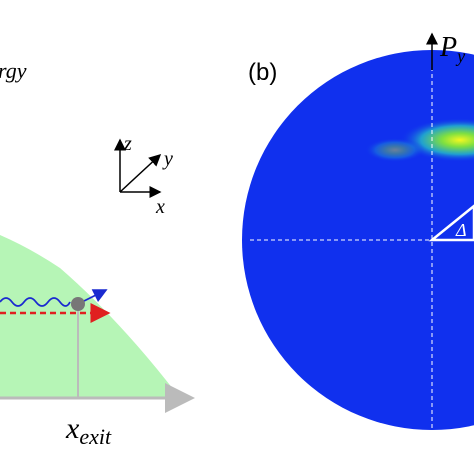 The height and width of the screenshot is (474, 474). What do you see at coordinates (395, 150) in the screenshot?
I see `hotspot-faint` at bounding box center [395, 150].